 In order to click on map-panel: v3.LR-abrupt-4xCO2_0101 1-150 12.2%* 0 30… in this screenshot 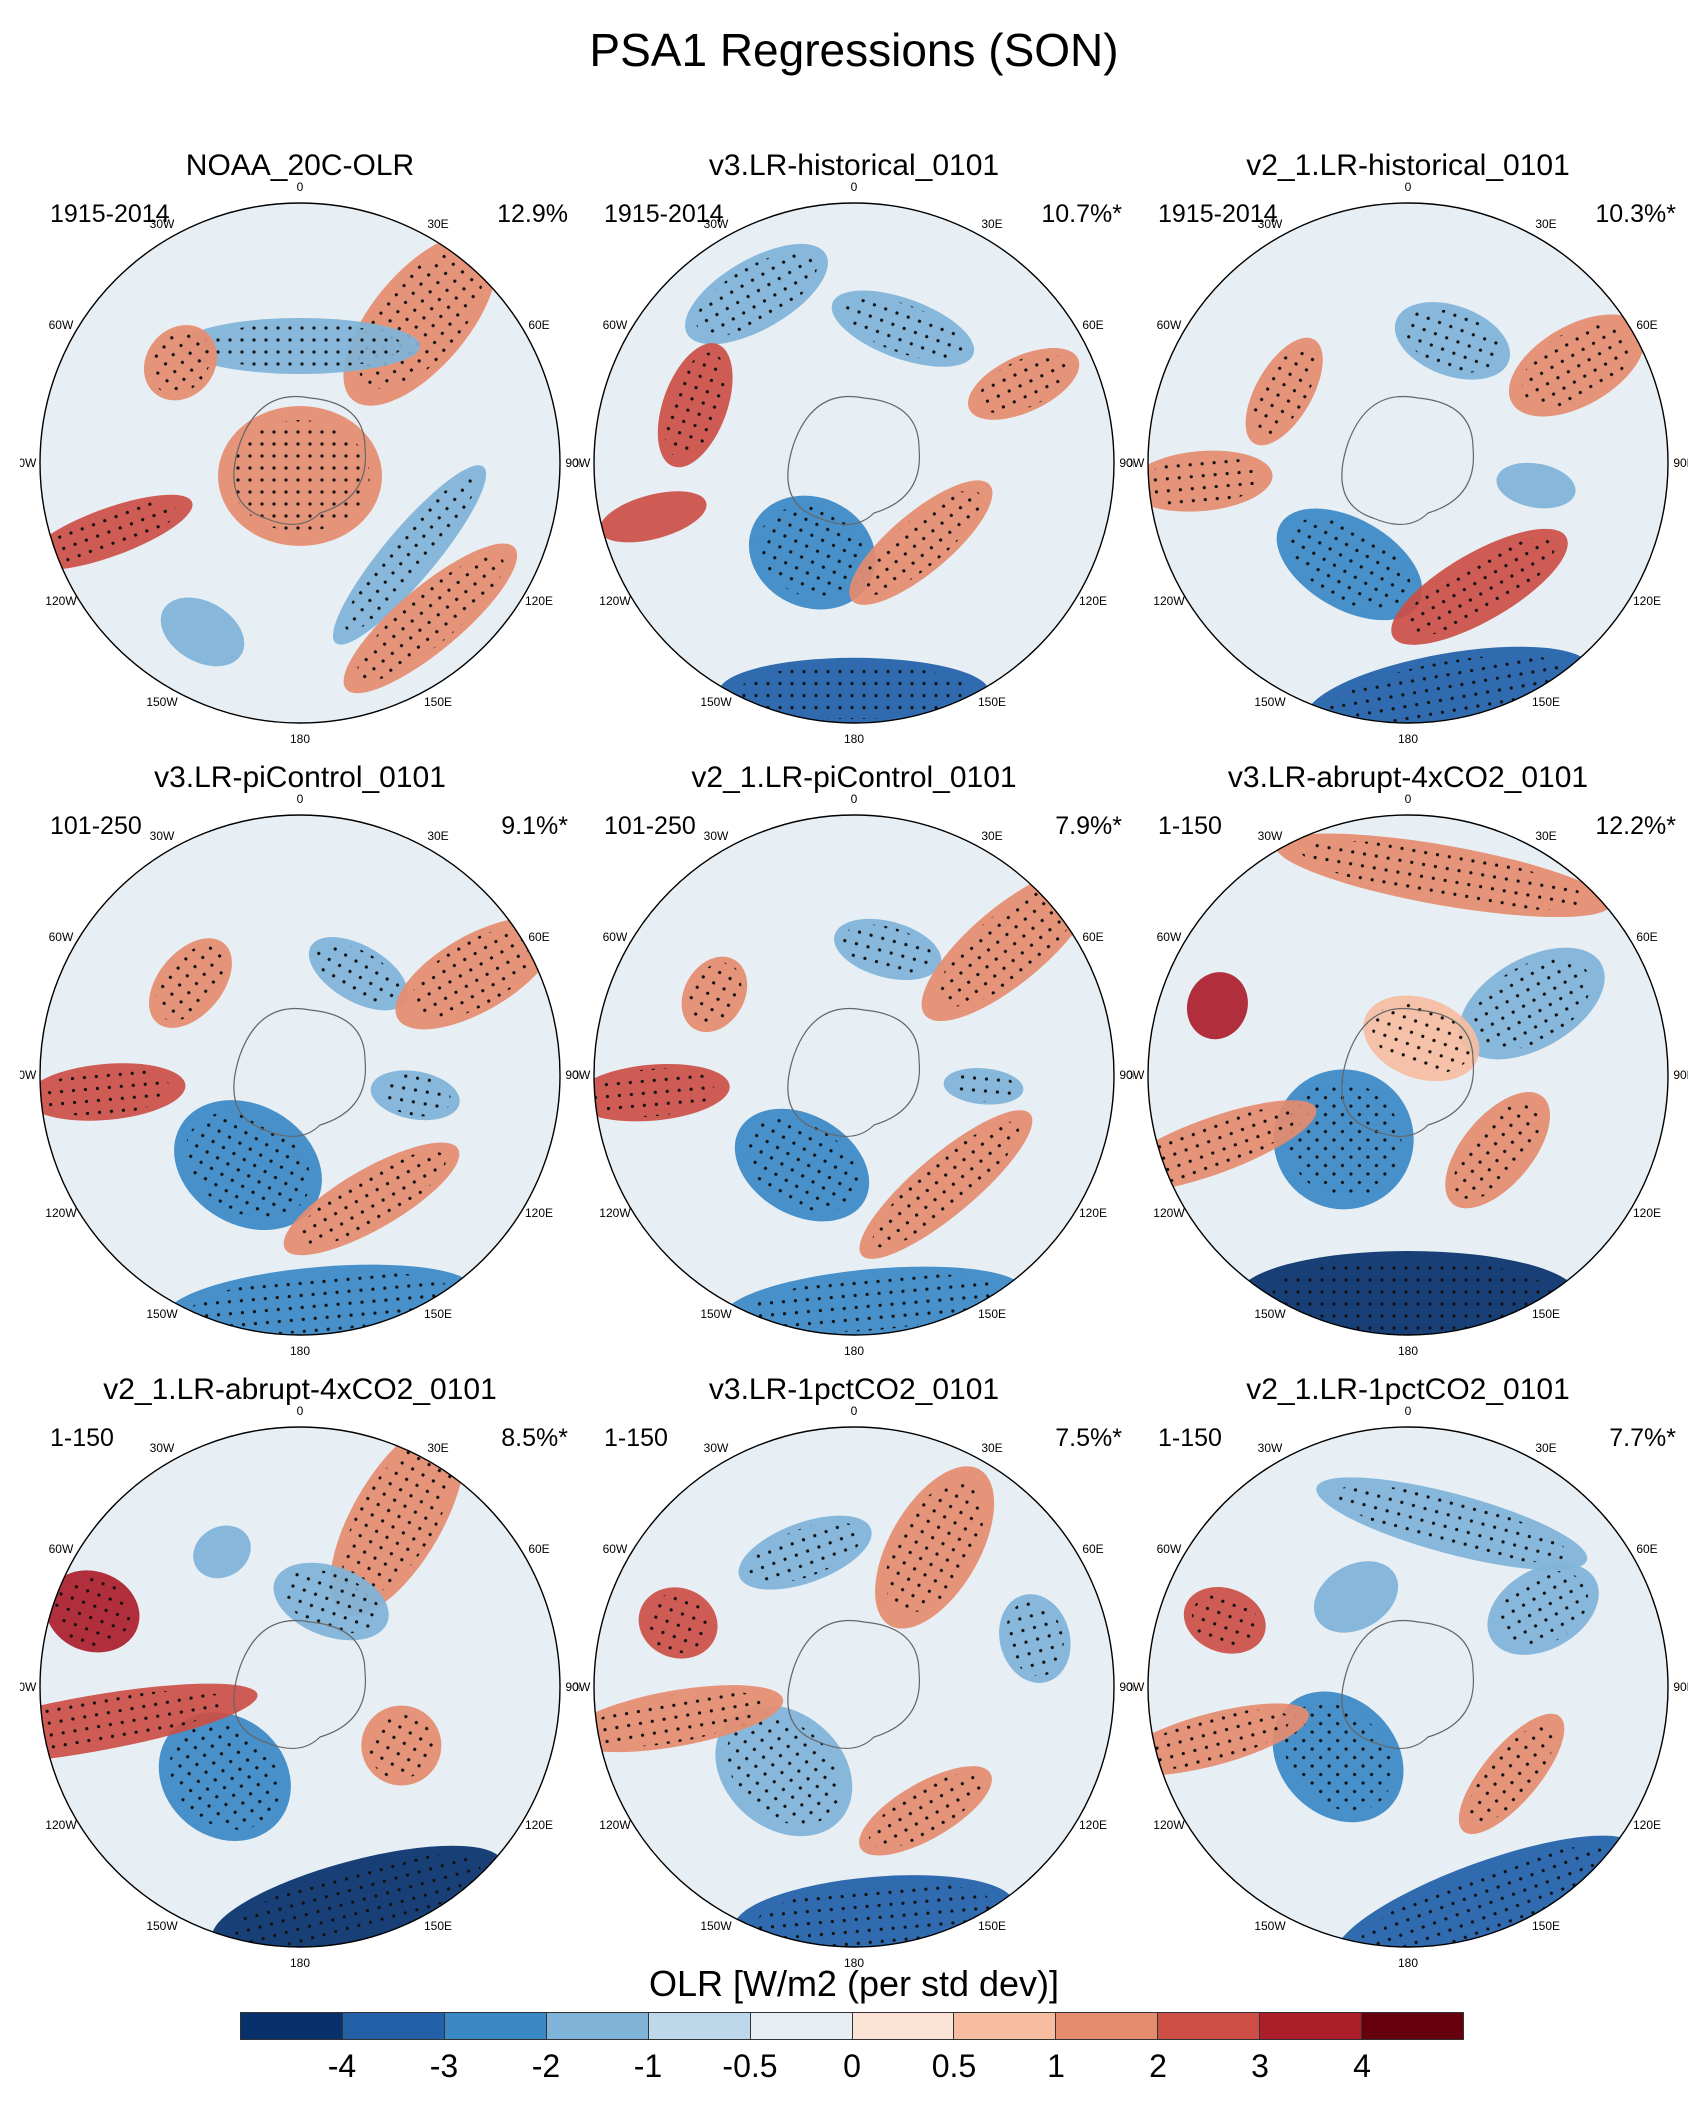, I will do `click(1408, 1060)`.